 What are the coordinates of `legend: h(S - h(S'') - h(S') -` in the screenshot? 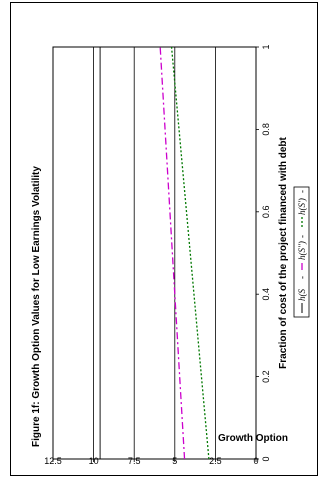 It's located at (302, 251).